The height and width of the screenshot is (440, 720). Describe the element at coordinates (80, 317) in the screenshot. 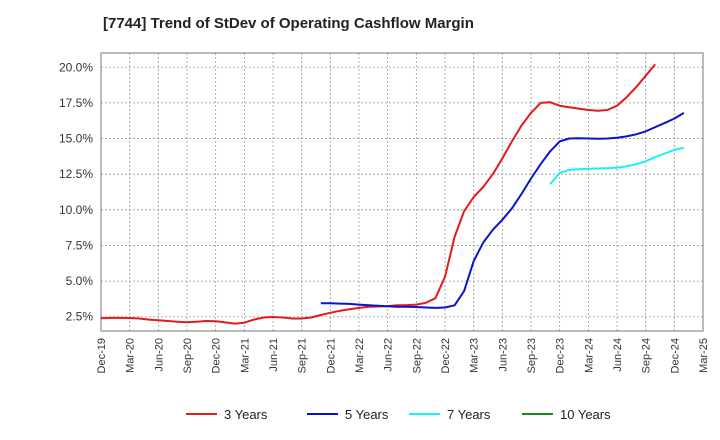

I see `y-tick-label: 2.5%` at that location.